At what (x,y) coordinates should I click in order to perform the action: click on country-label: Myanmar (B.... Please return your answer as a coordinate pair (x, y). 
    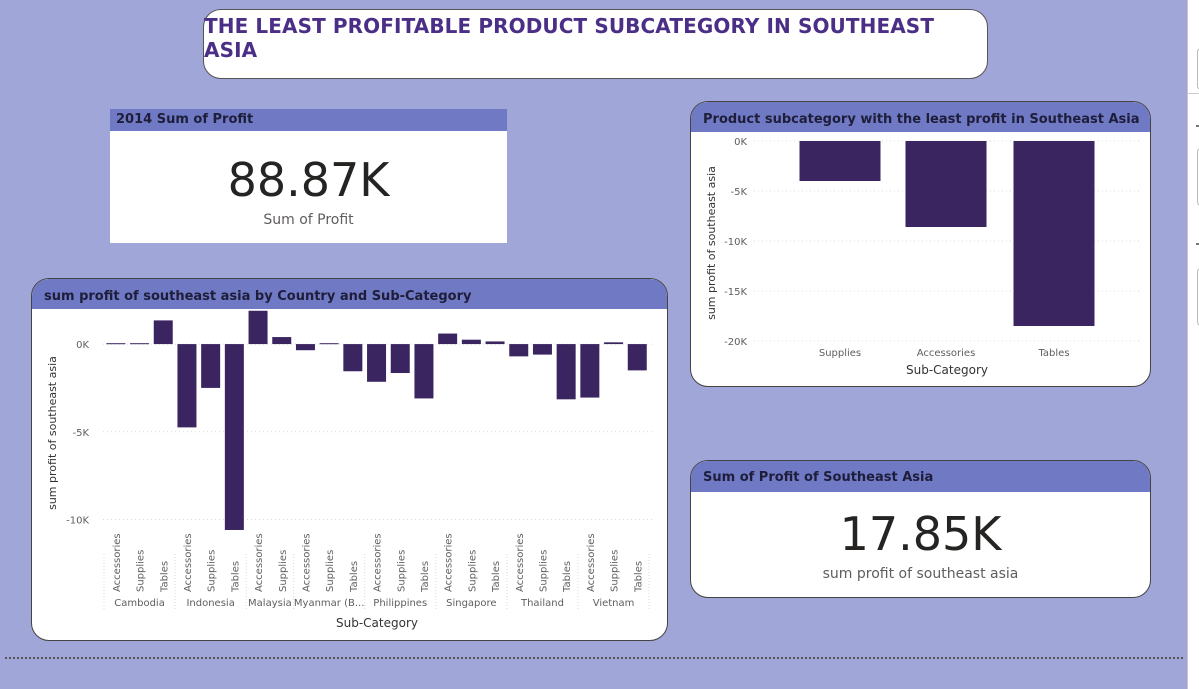
    Looking at the image, I should click on (329, 603).